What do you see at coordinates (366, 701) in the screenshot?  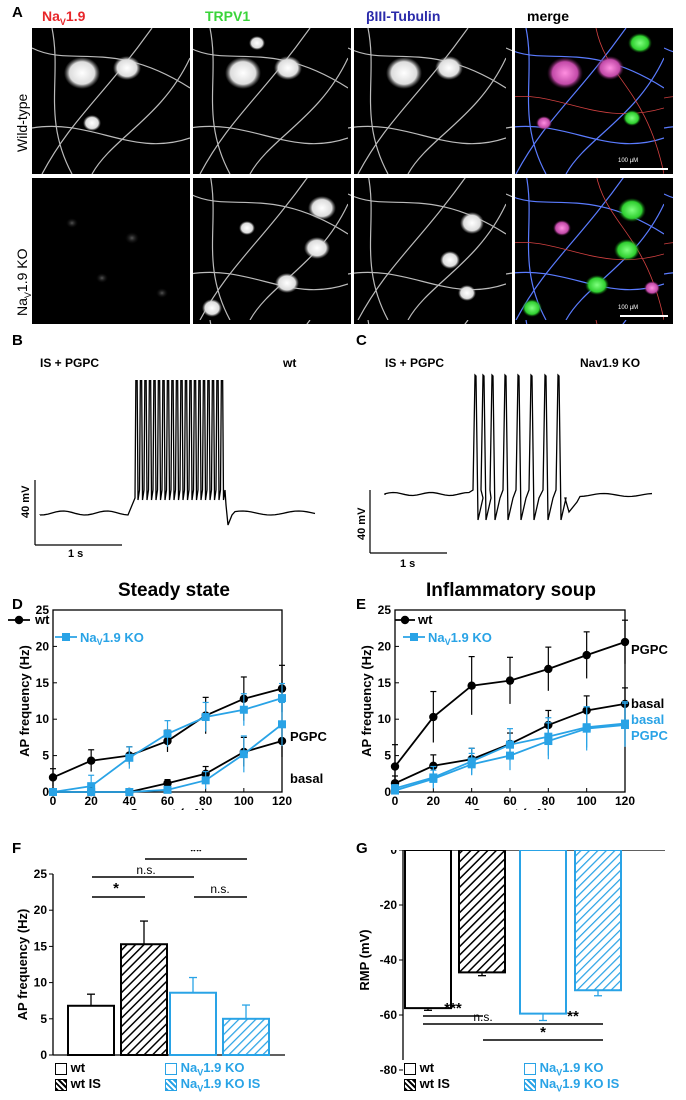 I see `chart-e-ylabel: AP frequency (Hz)` at bounding box center [366, 701].